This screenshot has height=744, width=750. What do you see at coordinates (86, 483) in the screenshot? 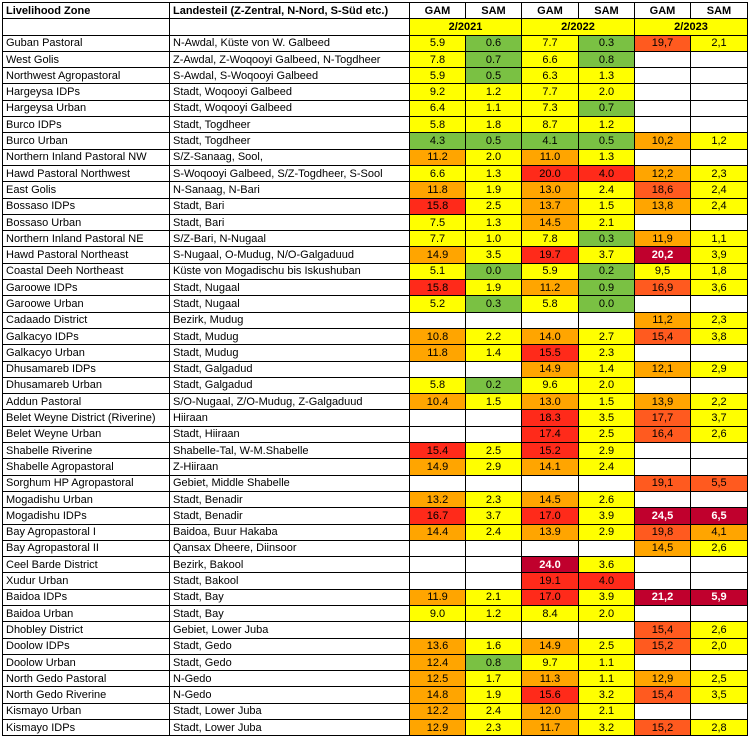
I see `zone-cell: Sorghum HP Agropastoral` at bounding box center [86, 483].